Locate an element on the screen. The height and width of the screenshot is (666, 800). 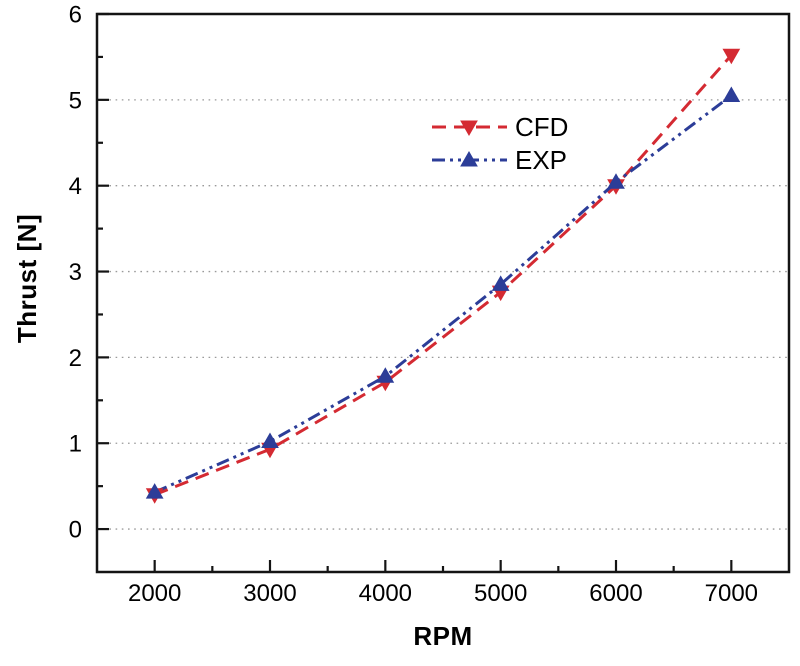
y-axis-label: Thrust [N] is located at coordinates (28, 278).